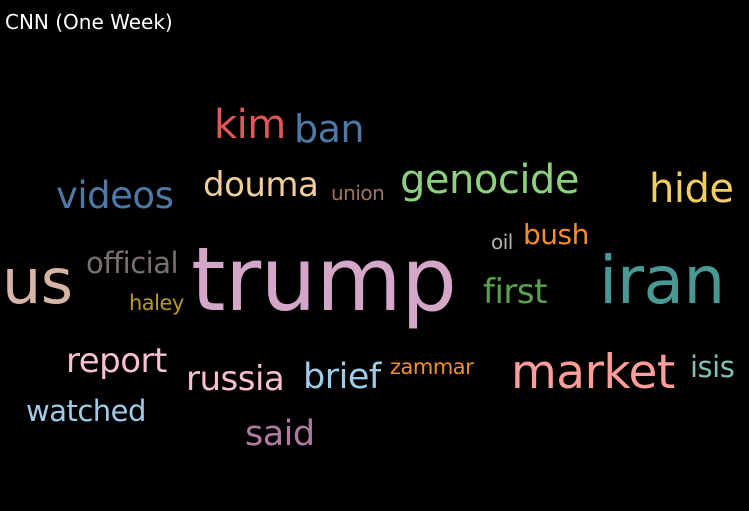 The height and width of the screenshot is (511, 749). What do you see at coordinates (502, 242) in the screenshot?
I see `word-oil: oil` at bounding box center [502, 242].